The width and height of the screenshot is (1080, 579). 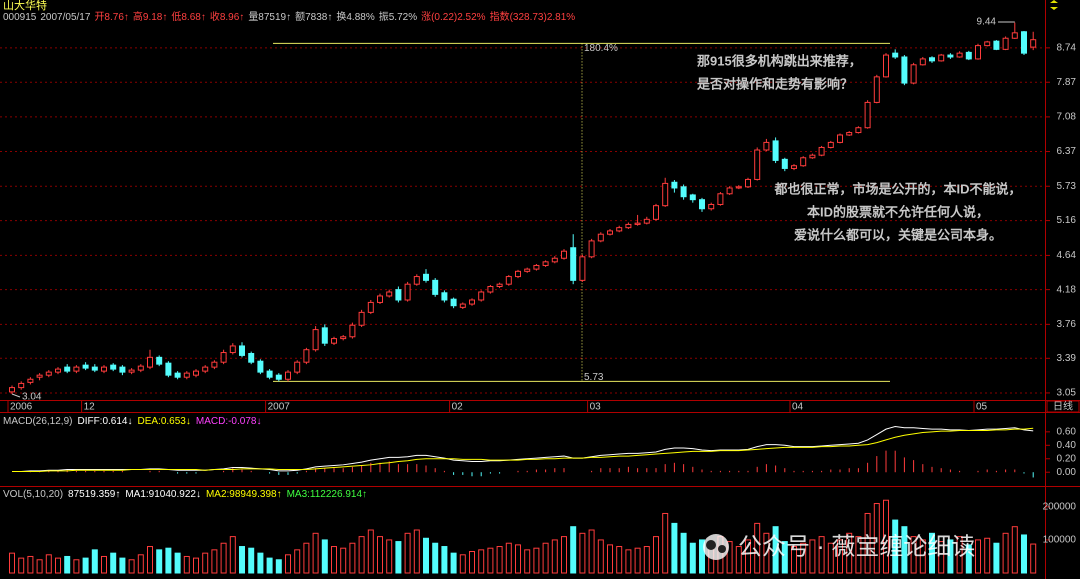 I want to click on period-label: 日线, so click(x=1063, y=406).